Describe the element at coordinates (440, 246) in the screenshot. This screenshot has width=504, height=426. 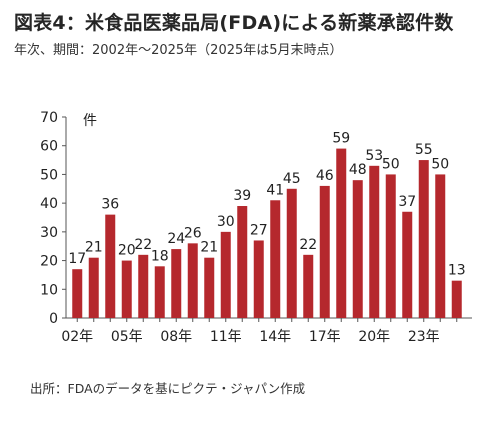
I see `bar-2024` at that location.